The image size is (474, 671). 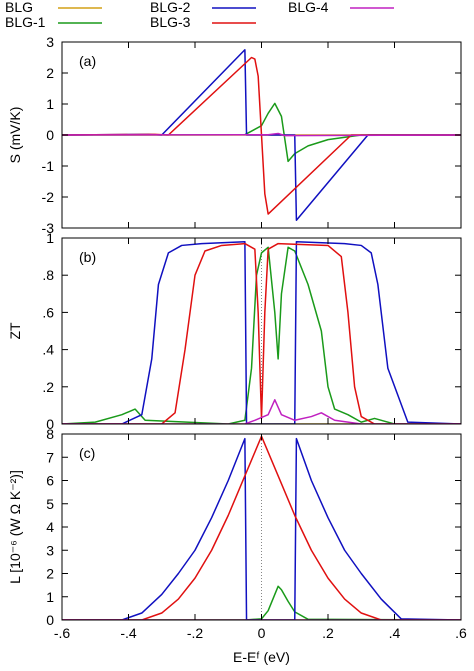 What do you see at coordinates (48, 166) in the screenshot?
I see `y-tick-label: -1` at bounding box center [48, 166].